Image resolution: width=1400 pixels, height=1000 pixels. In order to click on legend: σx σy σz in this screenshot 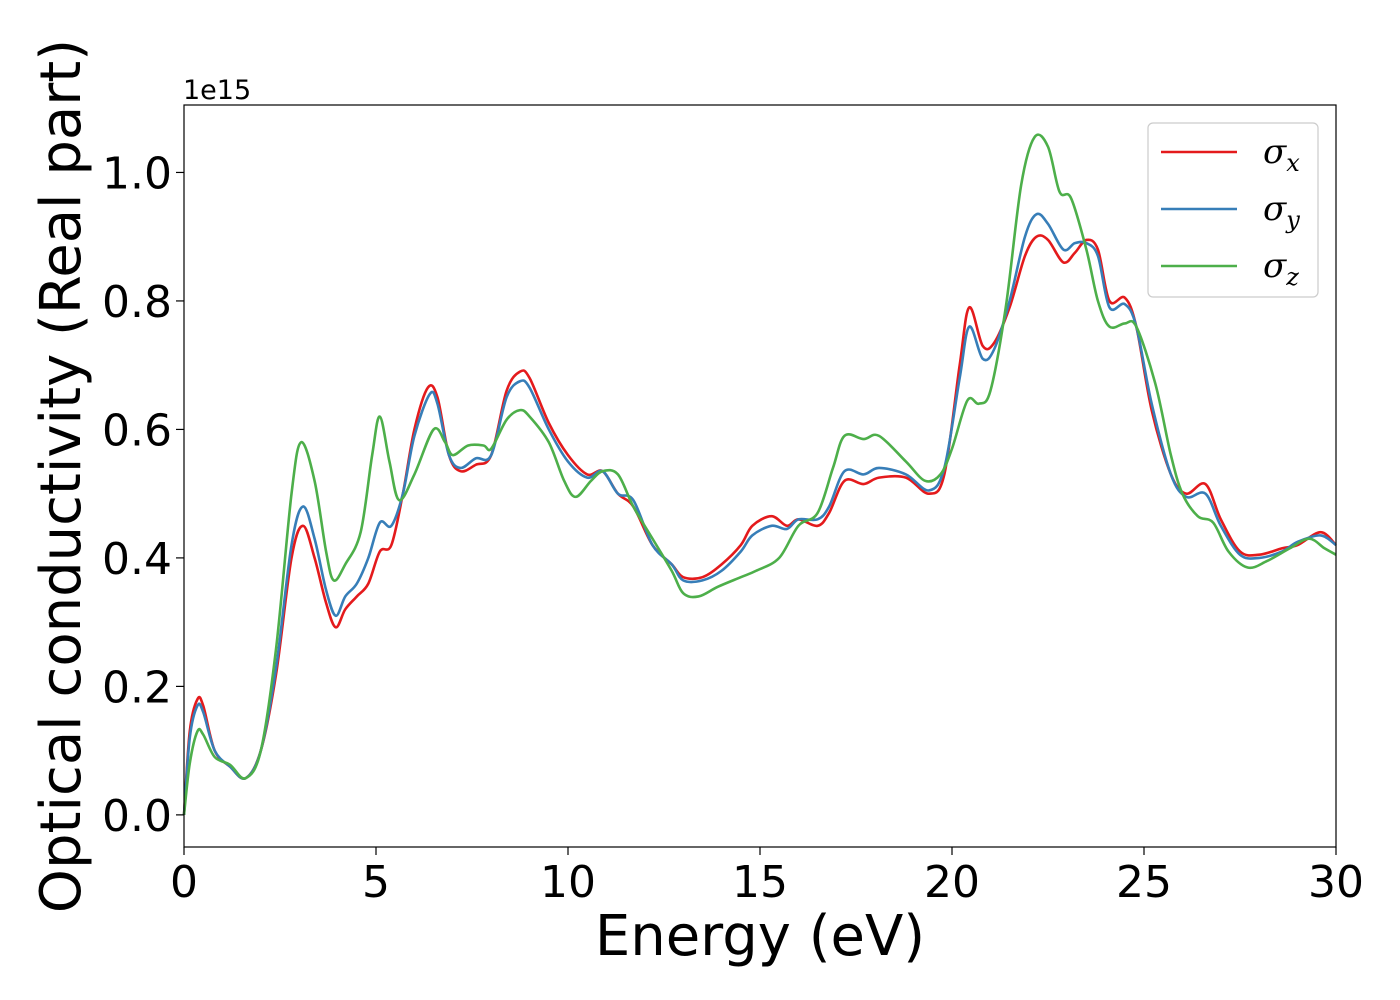, I will do `click(1233, 210)`.